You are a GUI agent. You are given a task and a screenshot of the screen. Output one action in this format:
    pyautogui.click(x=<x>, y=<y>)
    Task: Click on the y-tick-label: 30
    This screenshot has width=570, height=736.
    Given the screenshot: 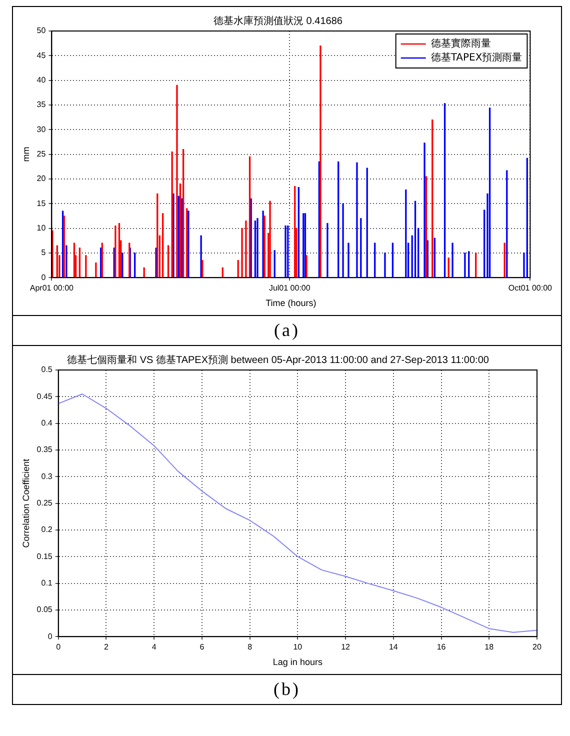 What is the action you would take?
    pyautogui.click(x=41, y=129)
    